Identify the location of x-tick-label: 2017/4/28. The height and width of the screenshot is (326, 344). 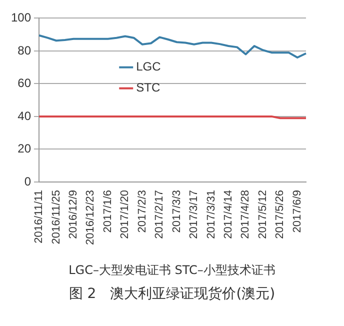
(246, 214).